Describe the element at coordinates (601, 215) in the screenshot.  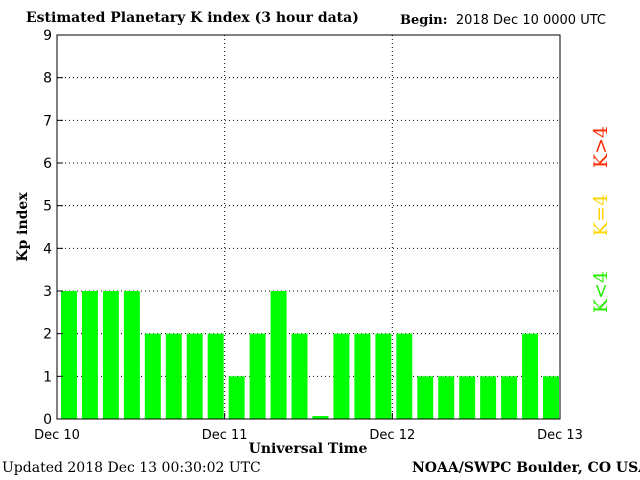
I see `legend-k-equal-4: K=4` at that location.